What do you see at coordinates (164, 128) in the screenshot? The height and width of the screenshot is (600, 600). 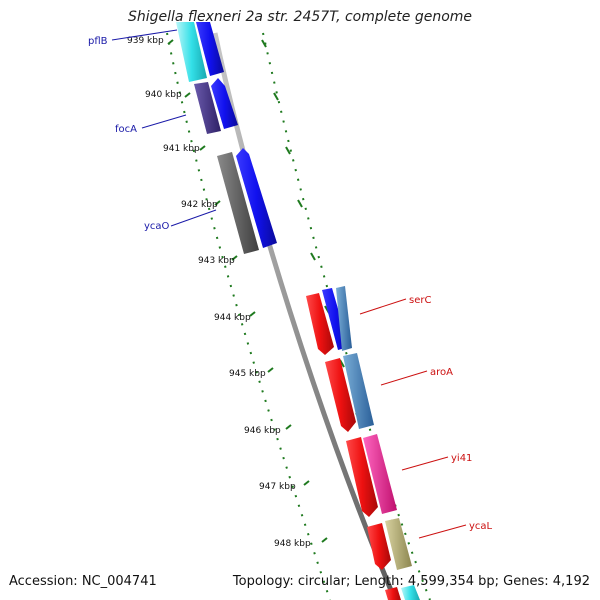 I see `left-leader-lines` at bounding box center [164, 128].